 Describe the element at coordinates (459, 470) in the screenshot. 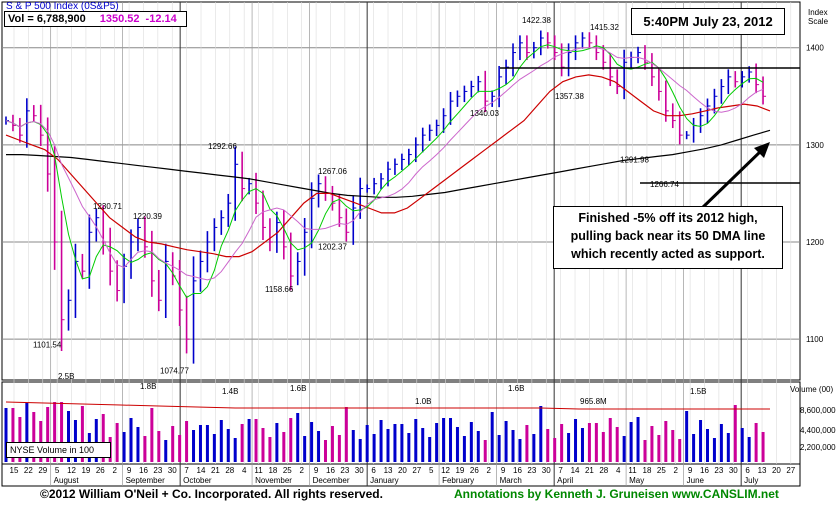

I see `x-tick-label: 19` at that location.